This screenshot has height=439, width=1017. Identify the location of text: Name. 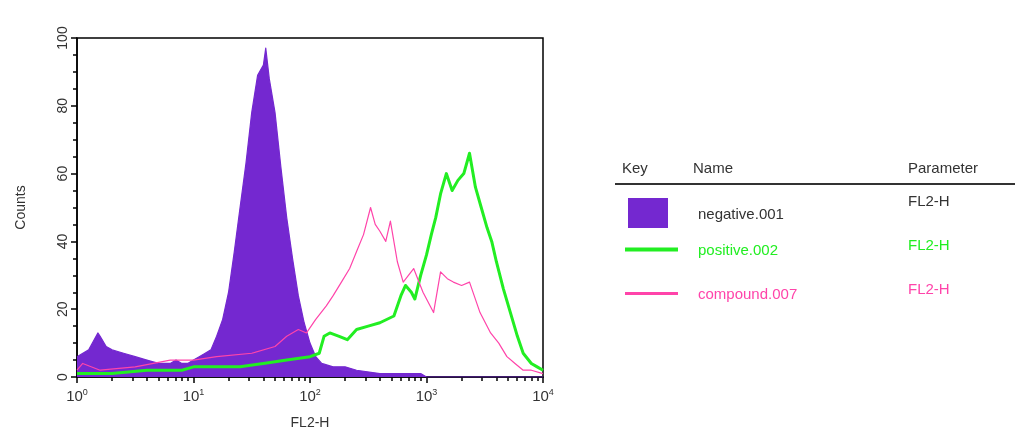
(713, 167).